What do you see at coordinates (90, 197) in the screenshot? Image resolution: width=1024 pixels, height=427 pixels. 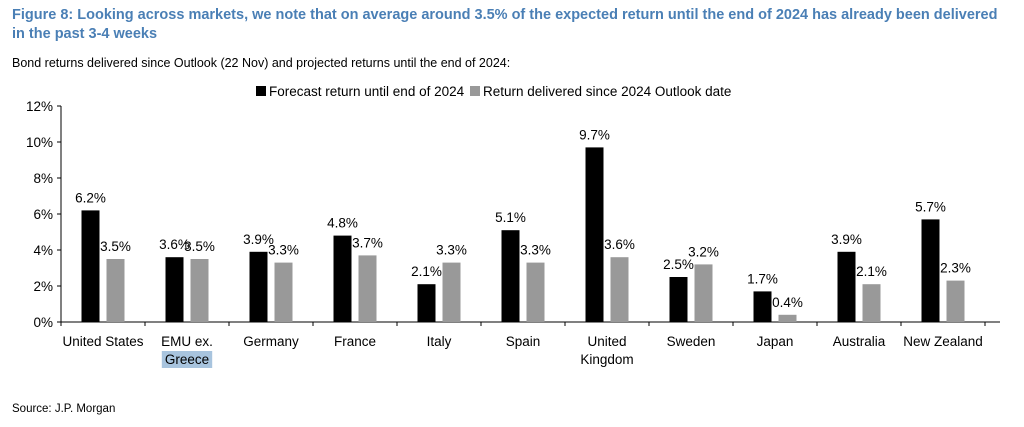 I see `data-label: 6.2%` at bounding box center [90, 197].